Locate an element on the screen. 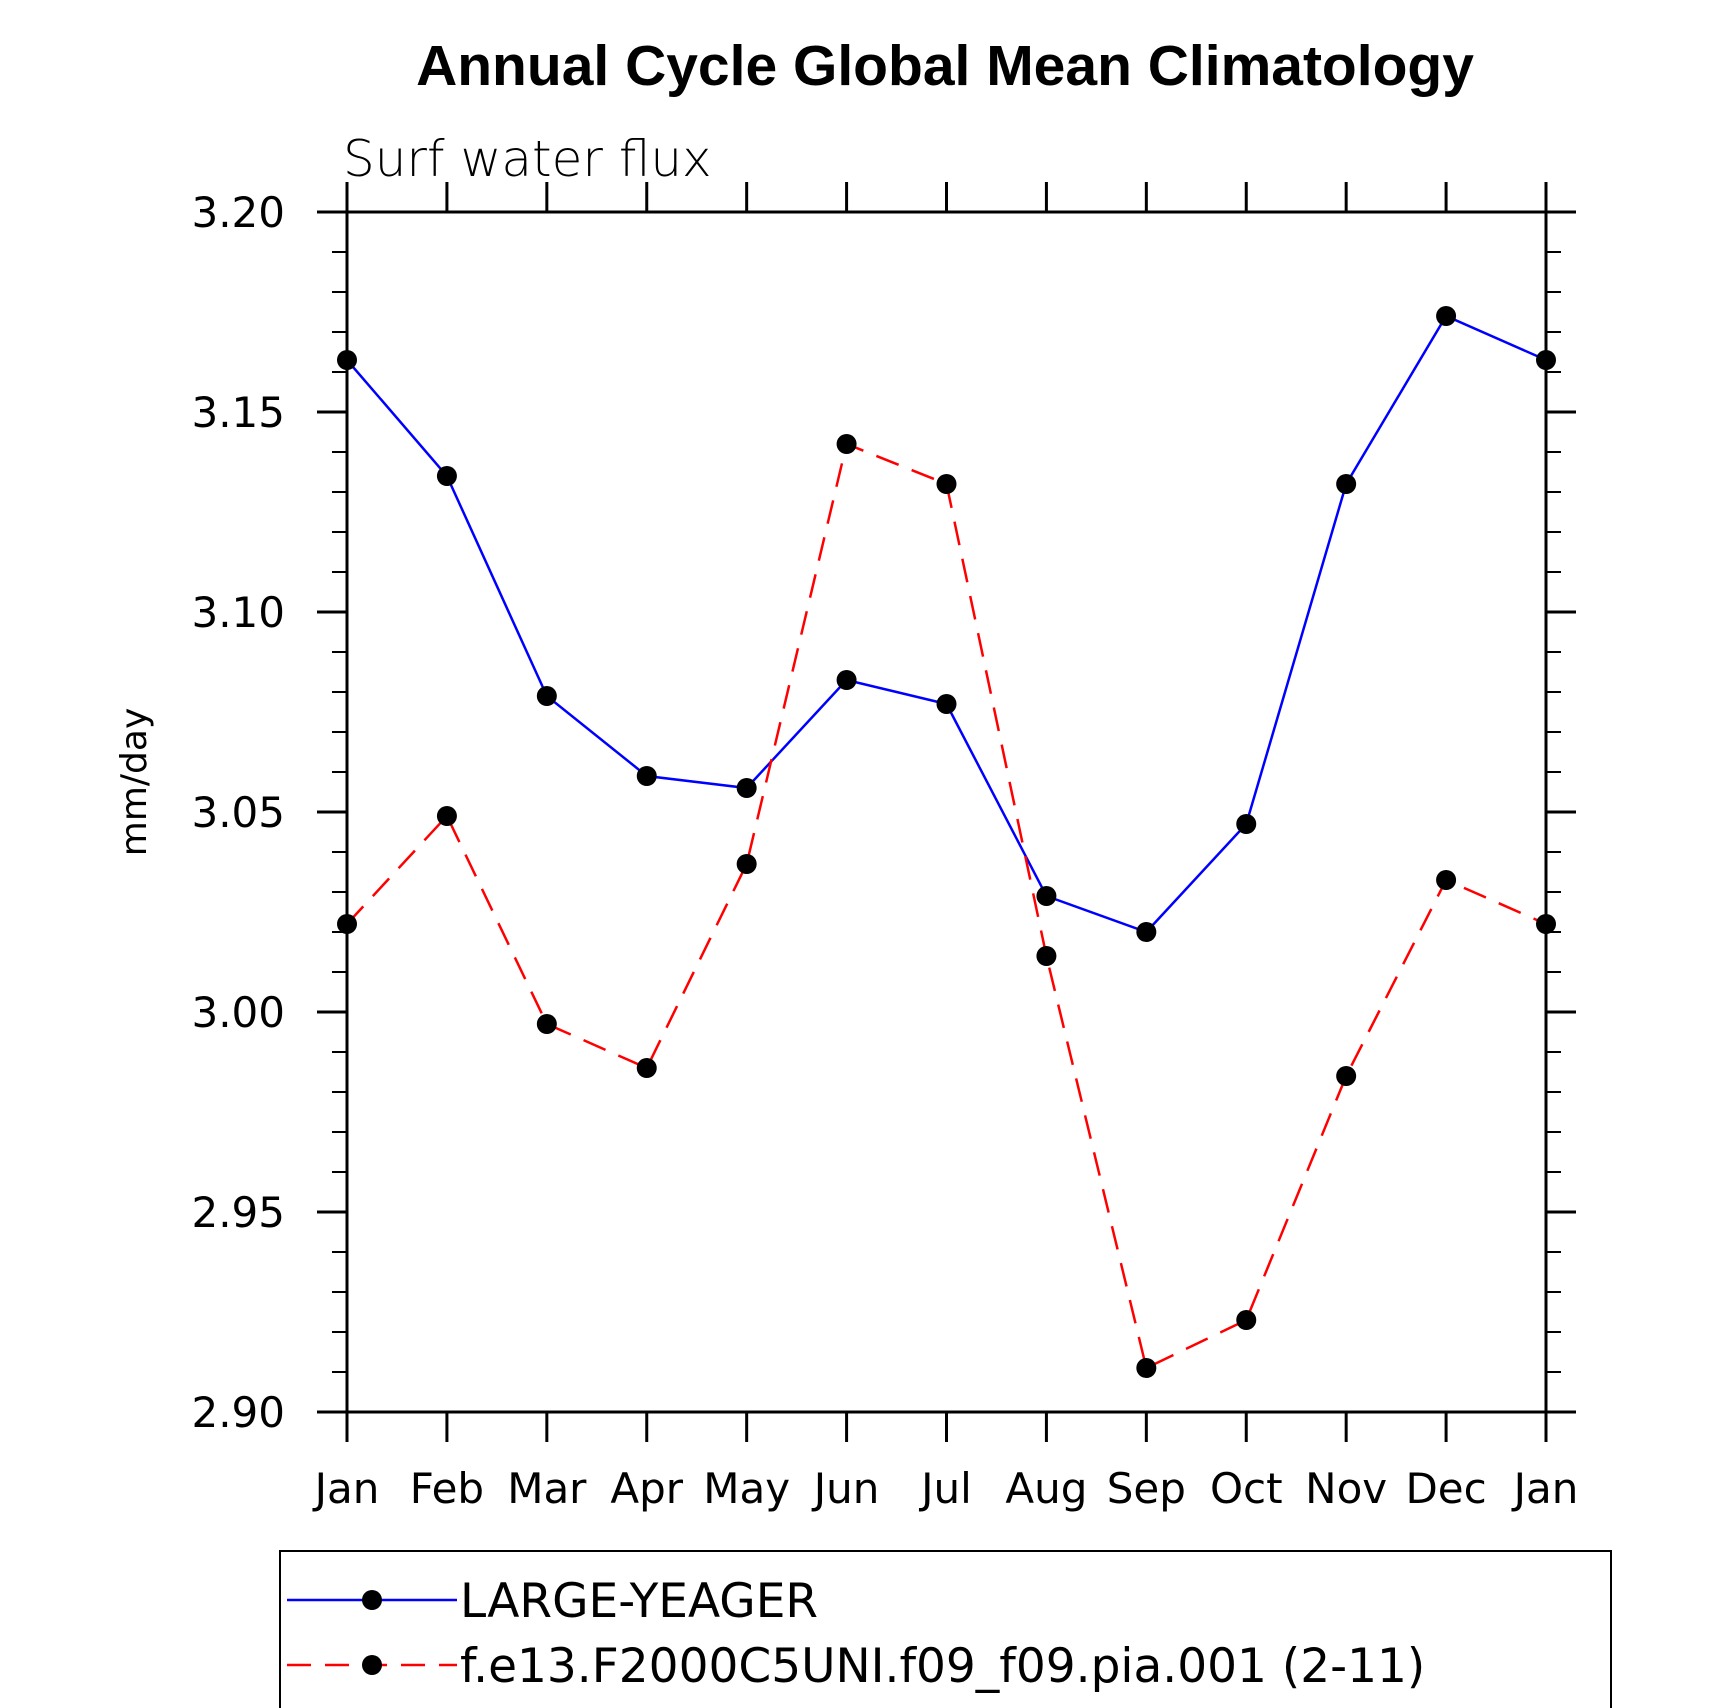  legend-entry-label: LARGE-YEAGER is located at coordinates (639, 1601).